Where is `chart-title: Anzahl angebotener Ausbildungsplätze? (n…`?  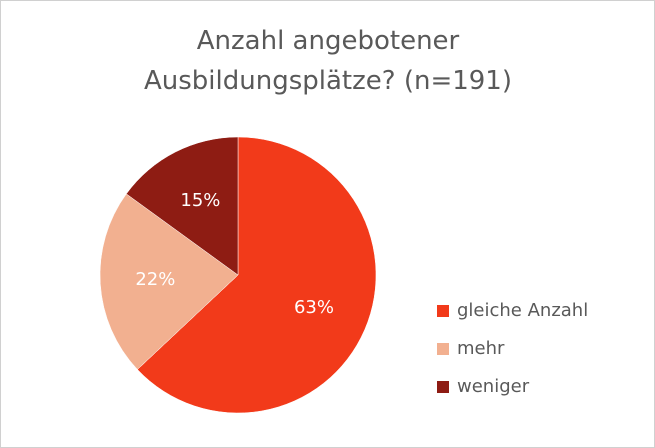 chart-title: Anzahl angebotener Ausbildungsplätze? (n… is located at coordinates (327, 61).